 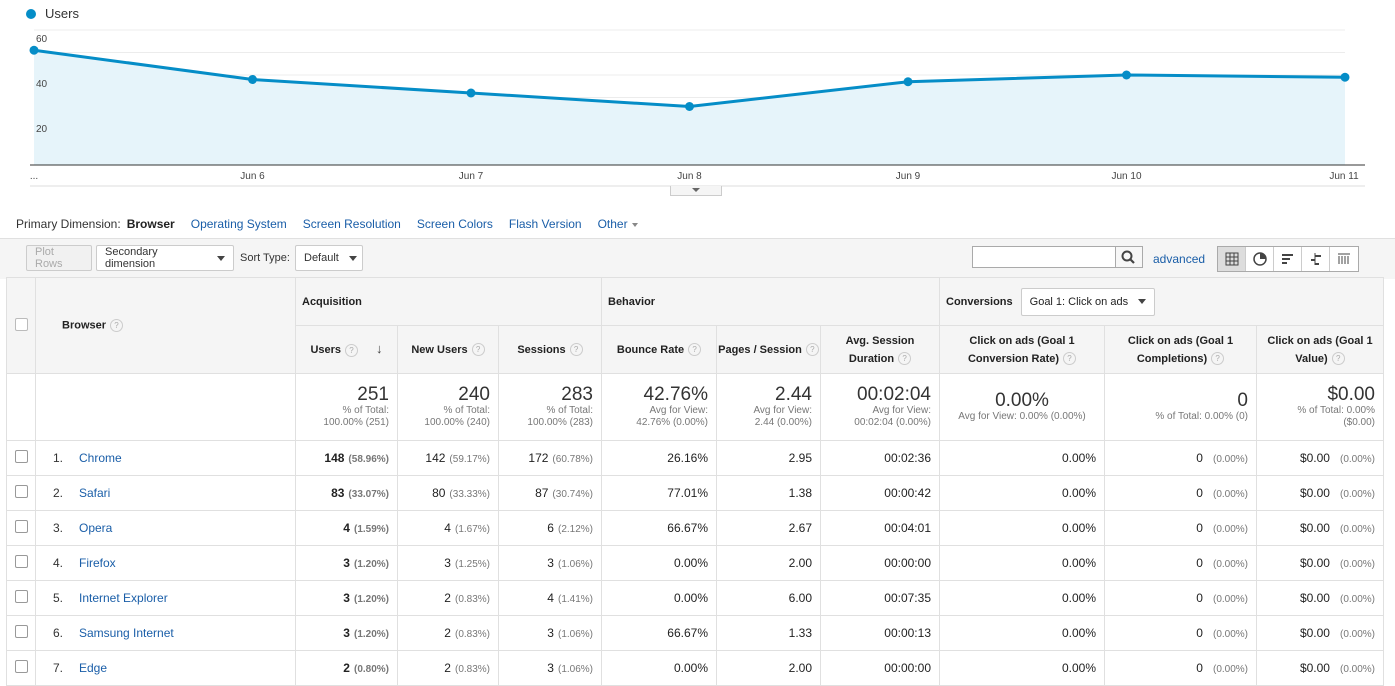 I want to click on column-header-label: Bounce Rate, so click(x=650, y=349).